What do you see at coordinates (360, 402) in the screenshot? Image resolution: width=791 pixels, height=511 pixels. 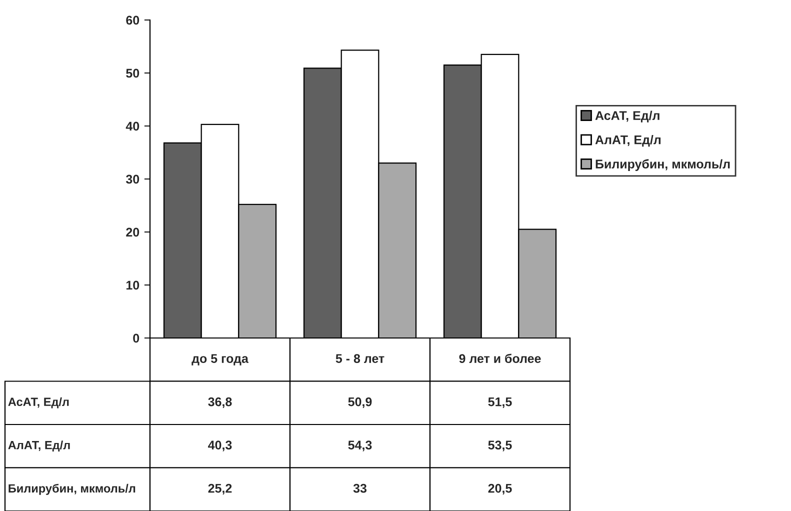 I see `data-label: 50,9` at bounding box center [360, 402].